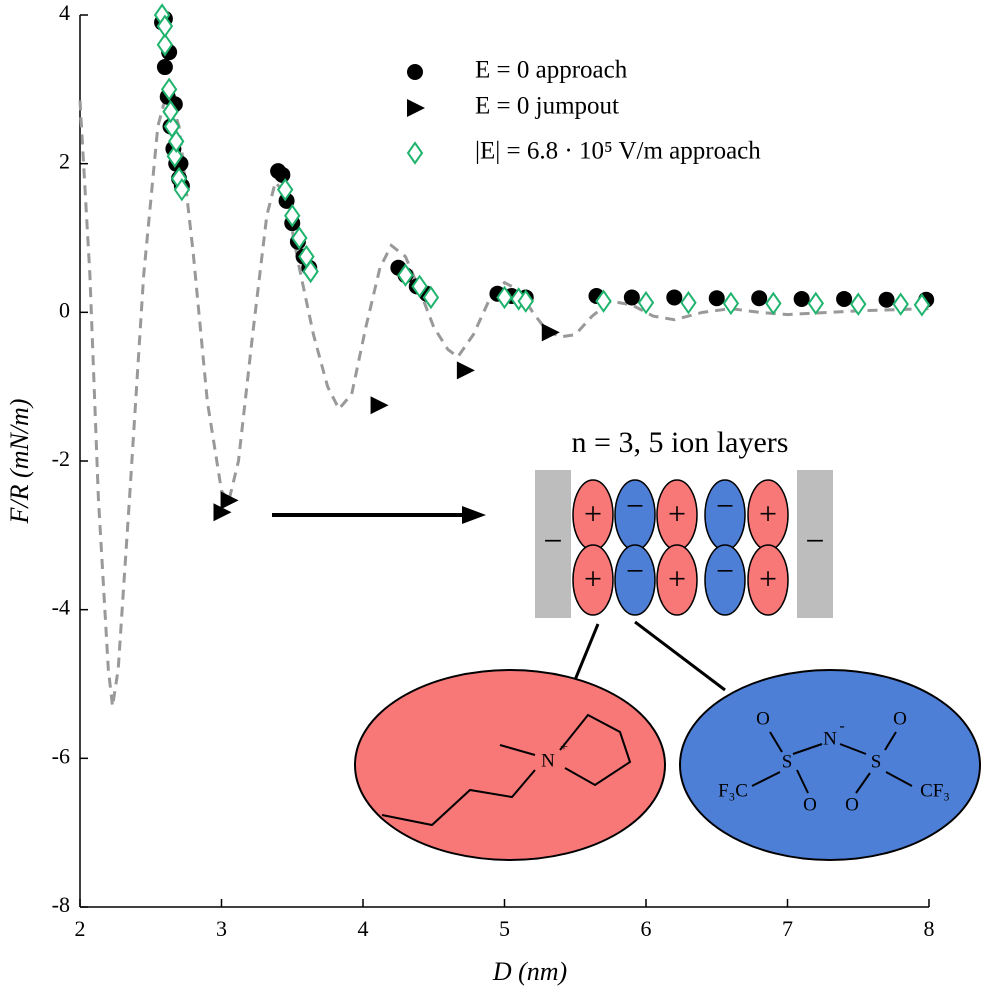 The width and height of the screenshot is (986, 994). I want to click on y-tick-label: -4, so click(61, 607).